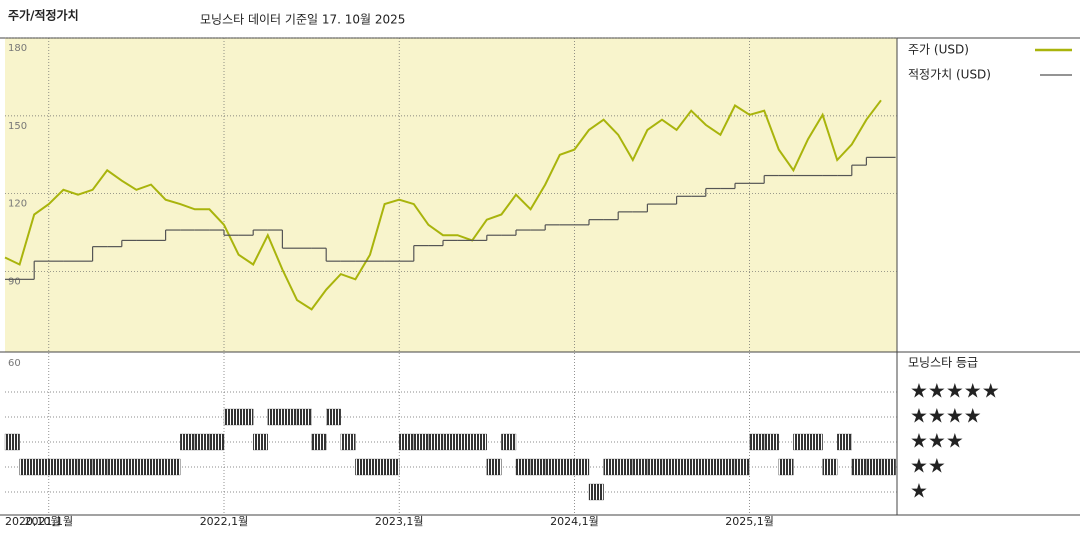 This screenshot has width=1080, height=540. What do you see at coordinates (17, 126) in the screenshot?
I see `y-tick-label: 150` at bounding box center [17, 126].